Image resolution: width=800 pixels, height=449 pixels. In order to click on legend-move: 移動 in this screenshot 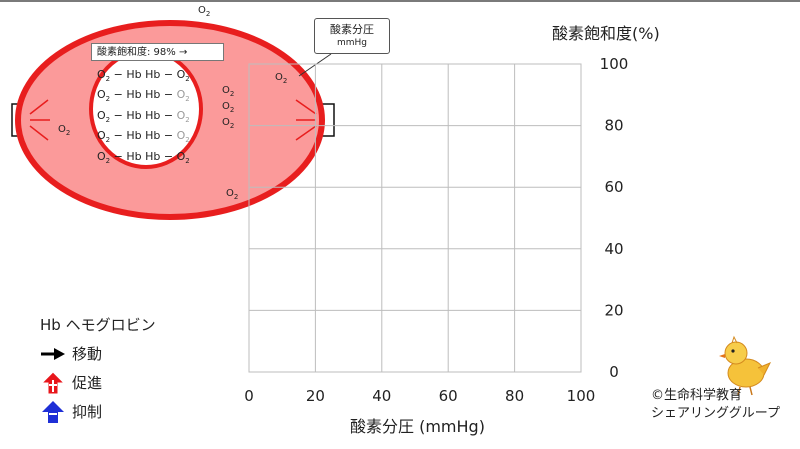, I will do `click(98, 353)`.